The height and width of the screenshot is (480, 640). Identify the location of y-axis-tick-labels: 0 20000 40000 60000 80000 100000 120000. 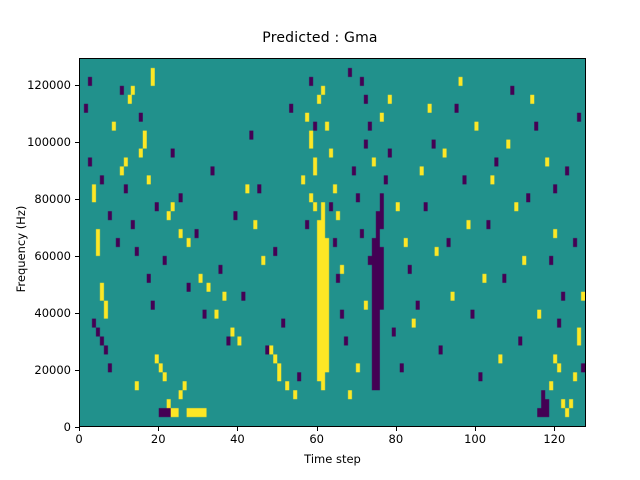
(35, 240).